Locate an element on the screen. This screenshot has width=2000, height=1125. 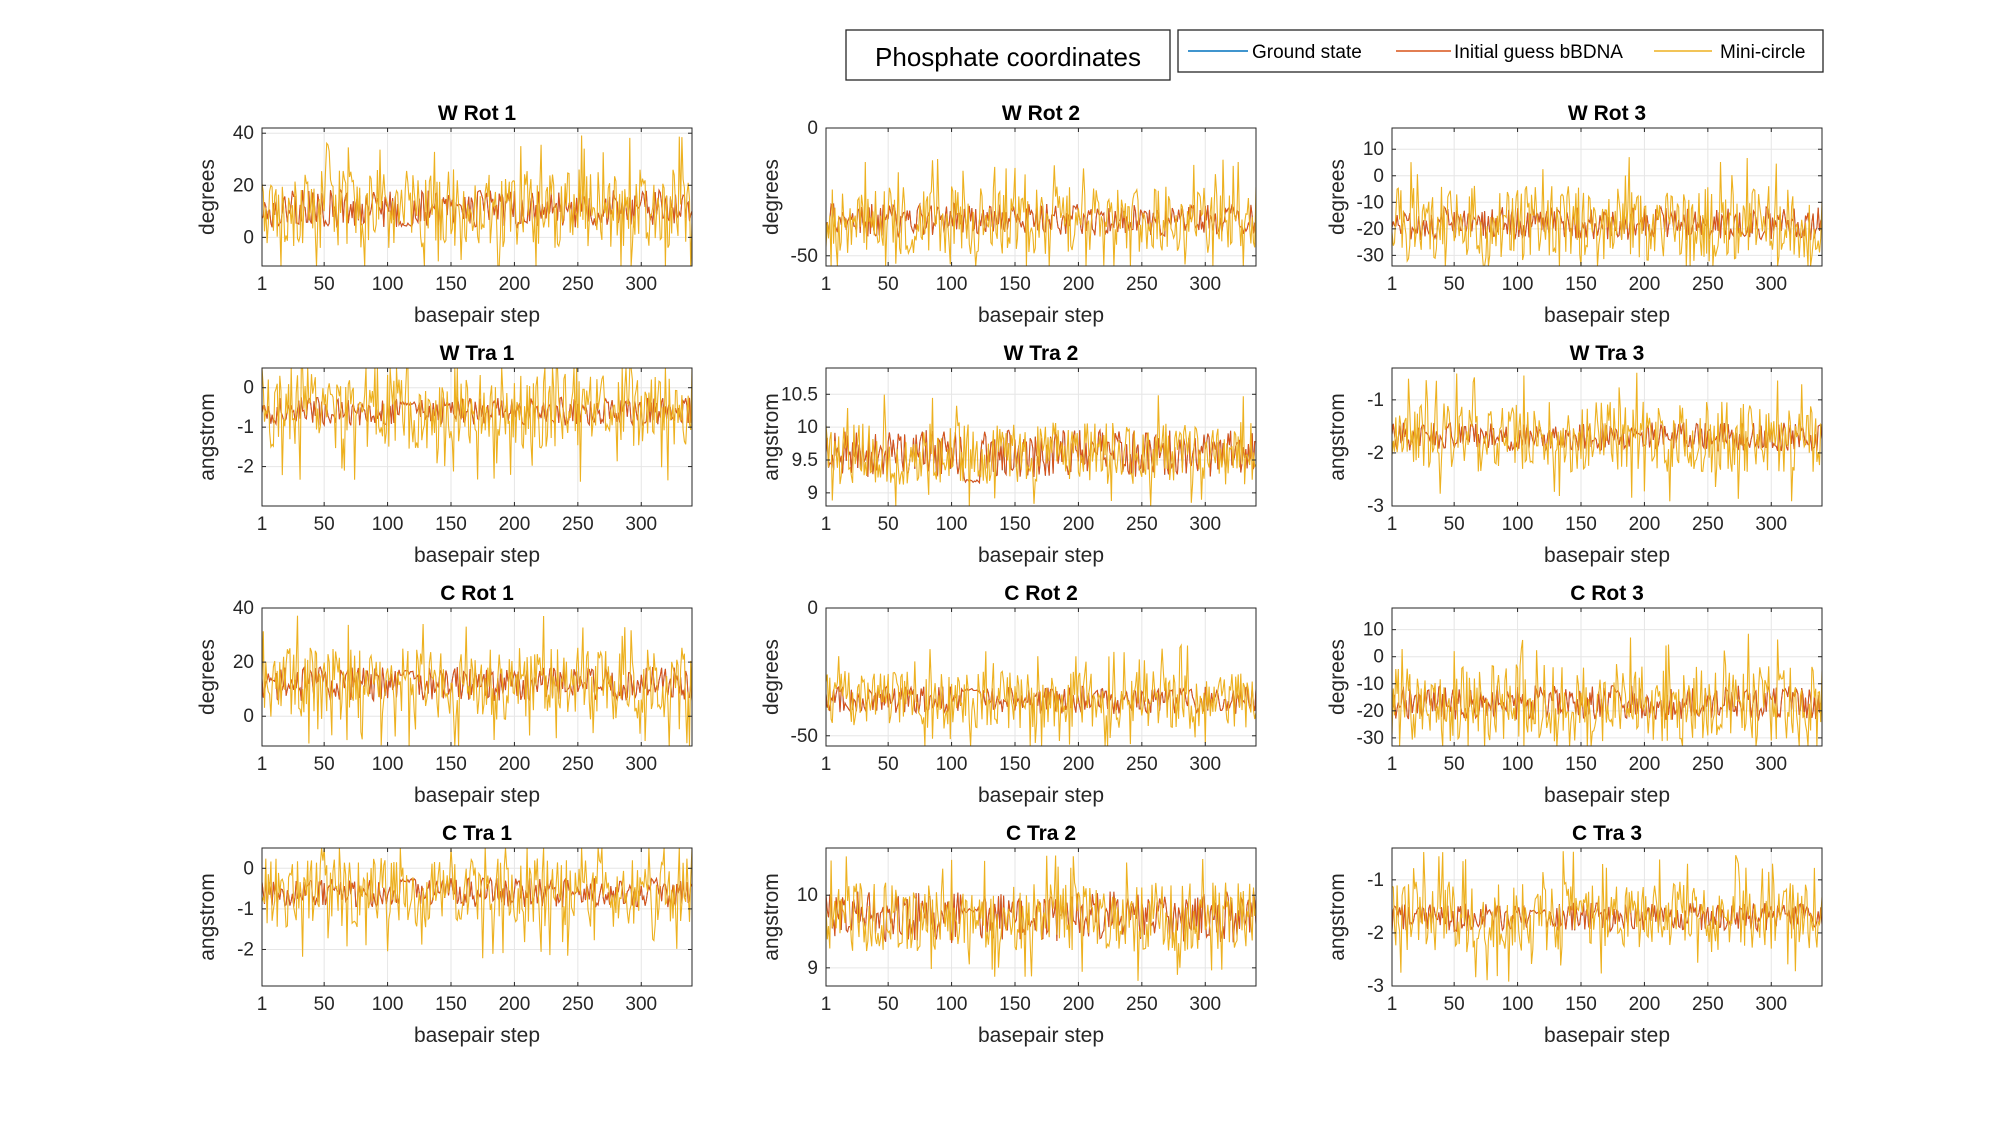
subplot-title: C Tra 2 is located at coordinates (1041, 833).